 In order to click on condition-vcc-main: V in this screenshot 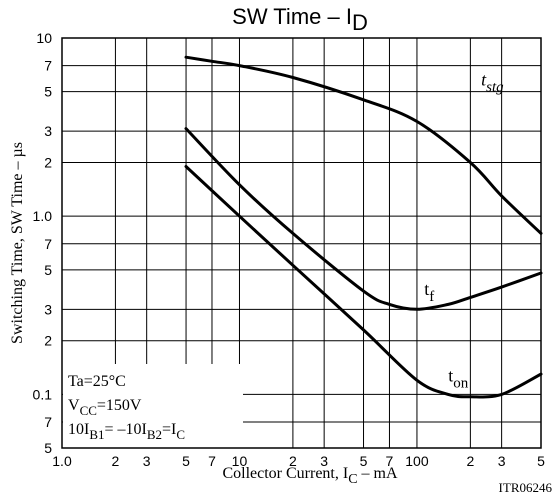, I will do `click(74, 405)`.